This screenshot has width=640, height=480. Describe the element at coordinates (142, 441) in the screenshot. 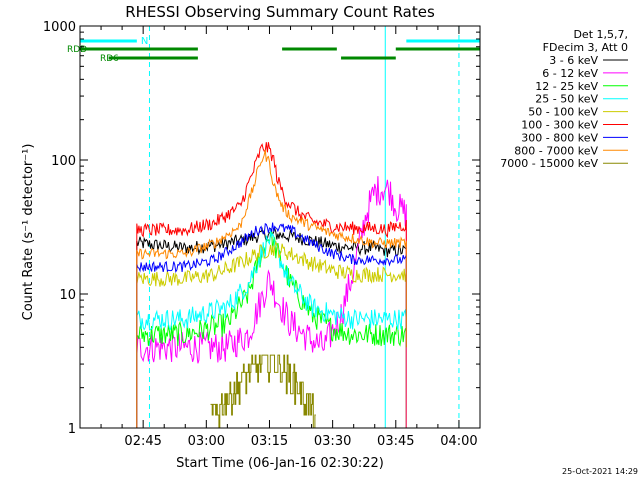

I see `x-tick-label-0: 02:45` at that location.